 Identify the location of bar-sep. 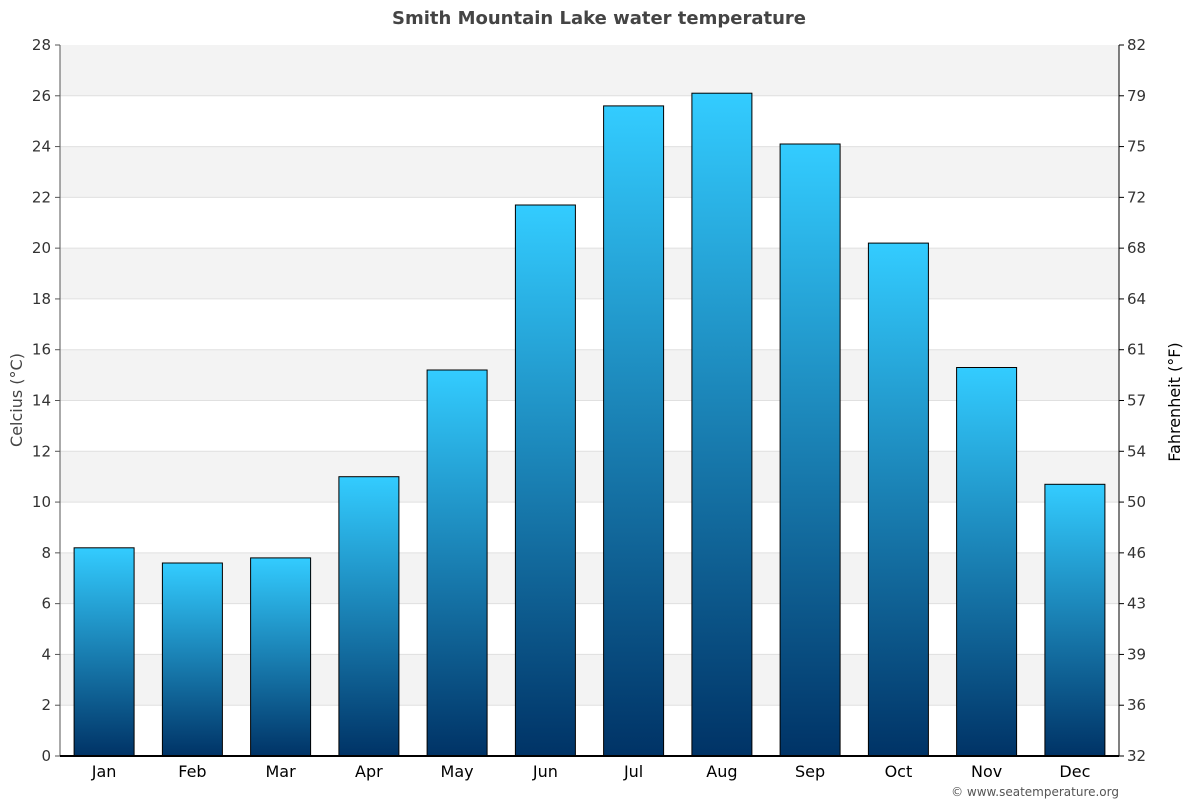
(810, 450).